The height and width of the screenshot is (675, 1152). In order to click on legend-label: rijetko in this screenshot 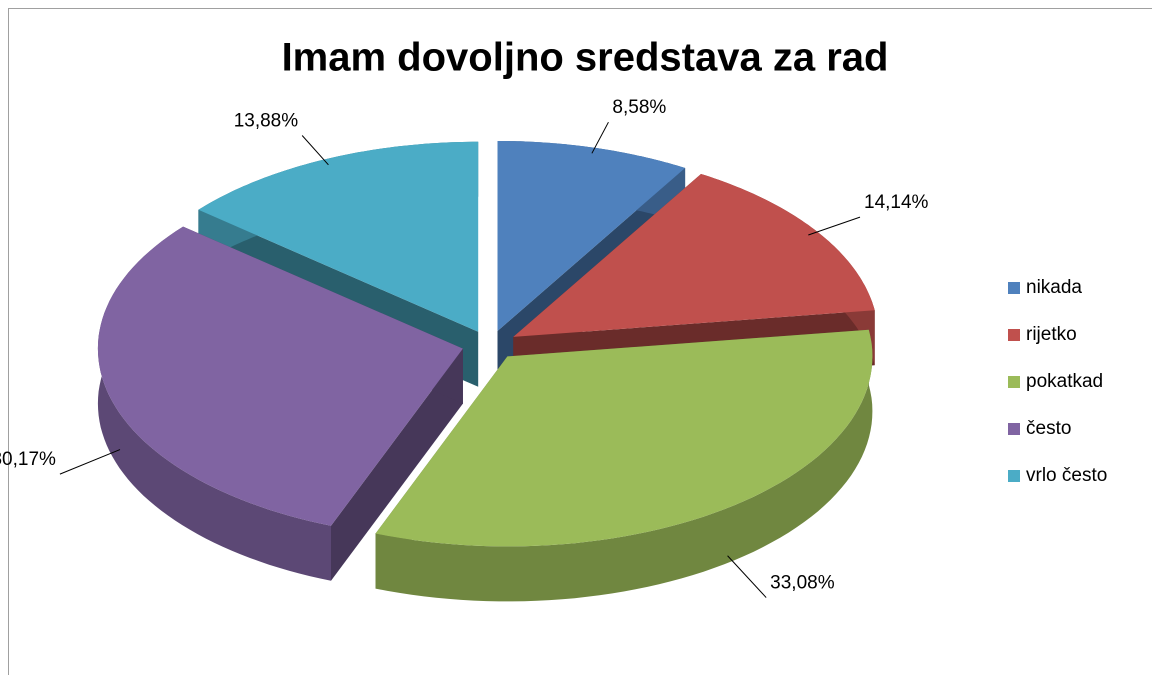, I will do `click(1051, 334)`.